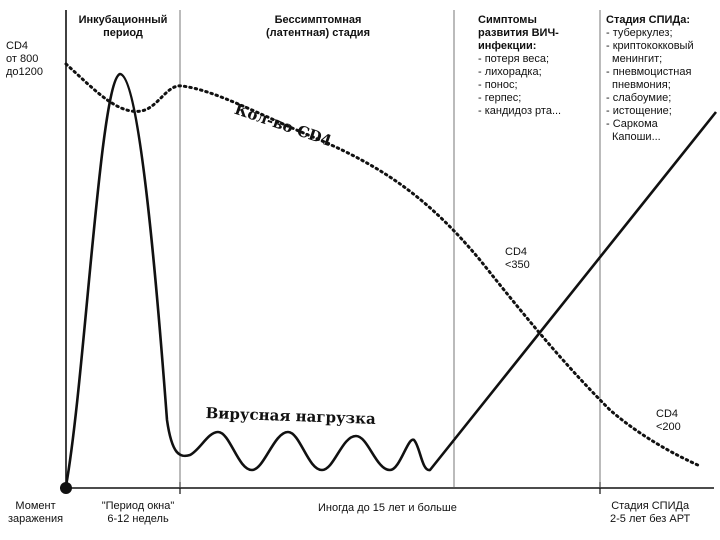 This screenshot has width=720, height=540. What do you see at coordinates (138, 519) in the screenshot?
I see `label-line: 6-12 недель` at bounding box center [138, 519].